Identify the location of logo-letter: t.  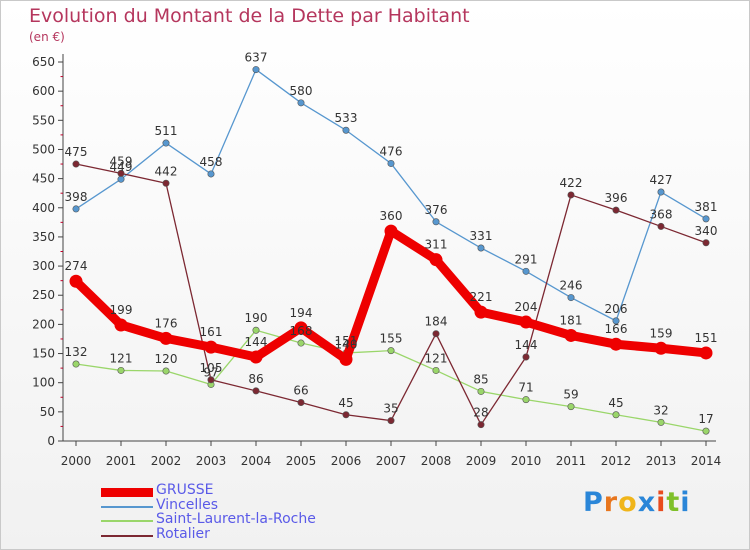
(673, 502).